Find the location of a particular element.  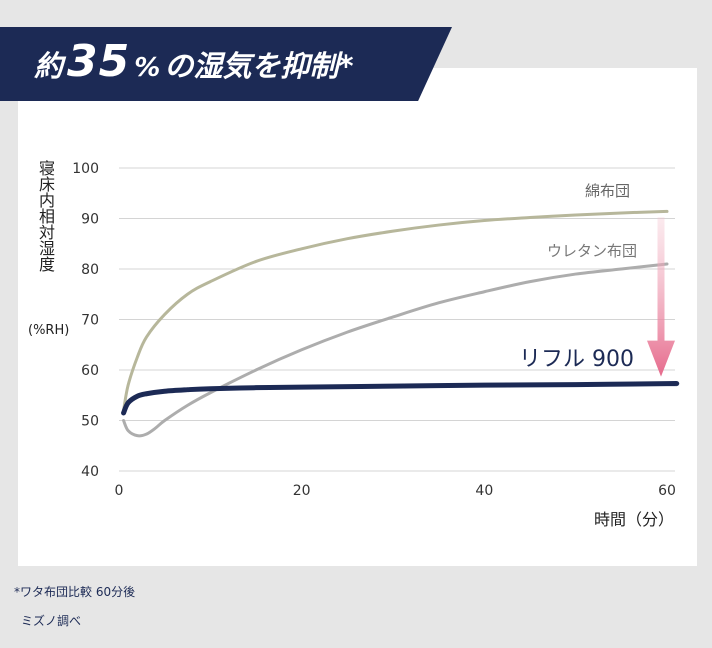

down-arrow-icon is located at coordinates (661, 297).